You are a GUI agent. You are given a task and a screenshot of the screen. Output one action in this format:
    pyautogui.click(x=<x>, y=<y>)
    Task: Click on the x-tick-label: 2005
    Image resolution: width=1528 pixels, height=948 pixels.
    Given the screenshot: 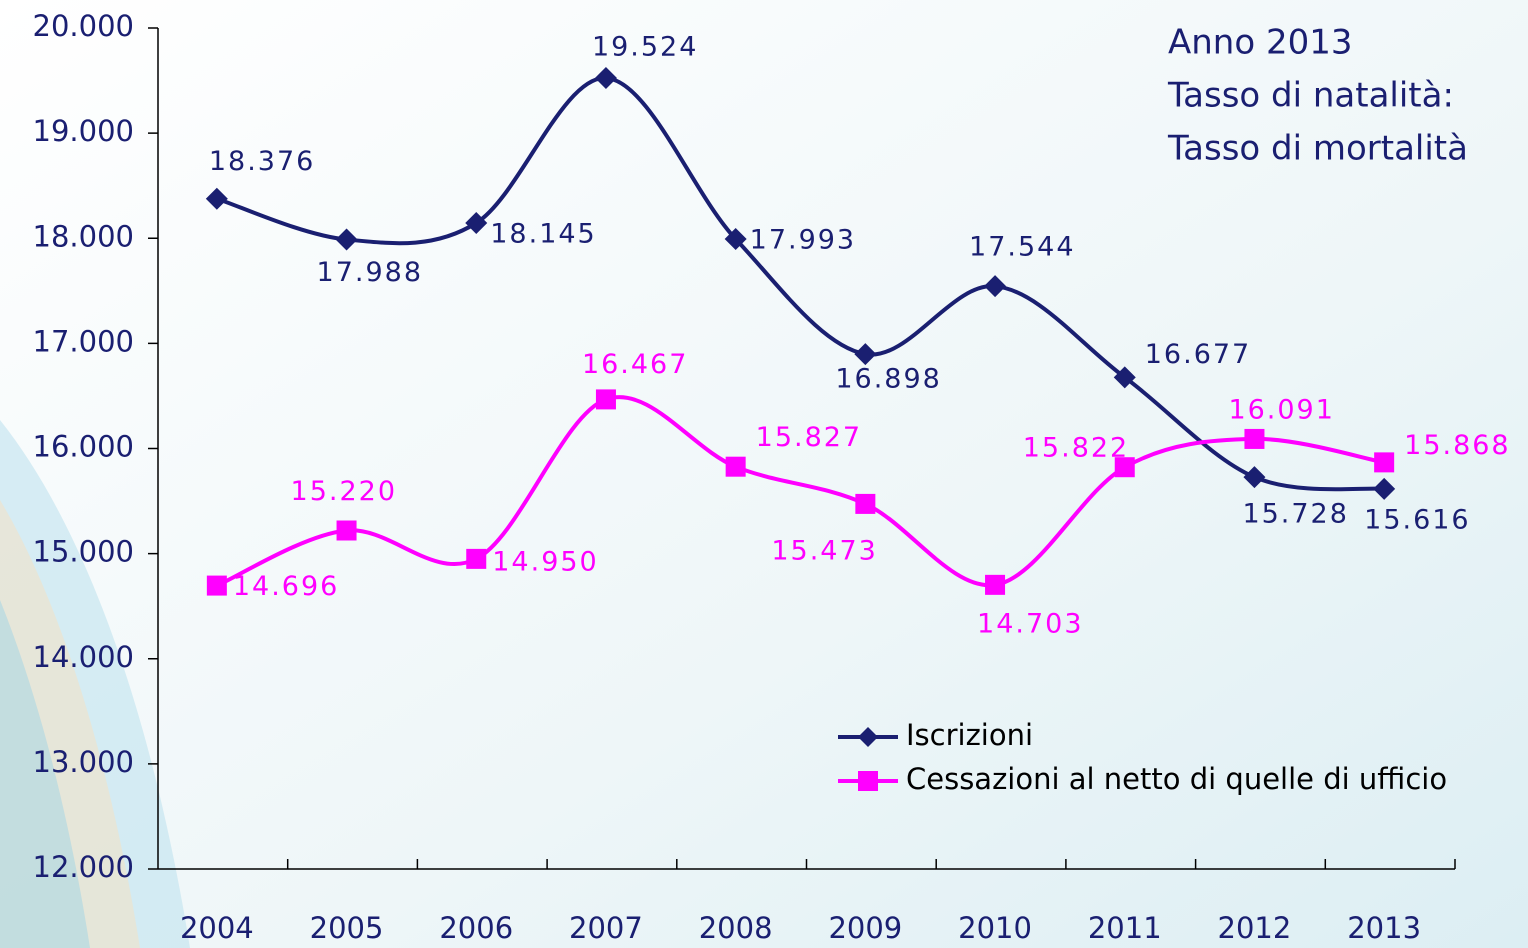 What is the action you would take?
    pyautogui.click(x=347, y=928)
    